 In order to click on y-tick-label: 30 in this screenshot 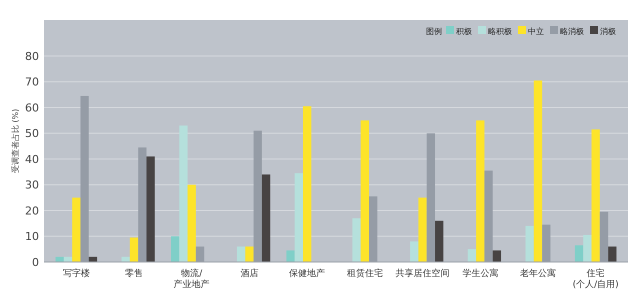, I will do `click(32, 185)`.